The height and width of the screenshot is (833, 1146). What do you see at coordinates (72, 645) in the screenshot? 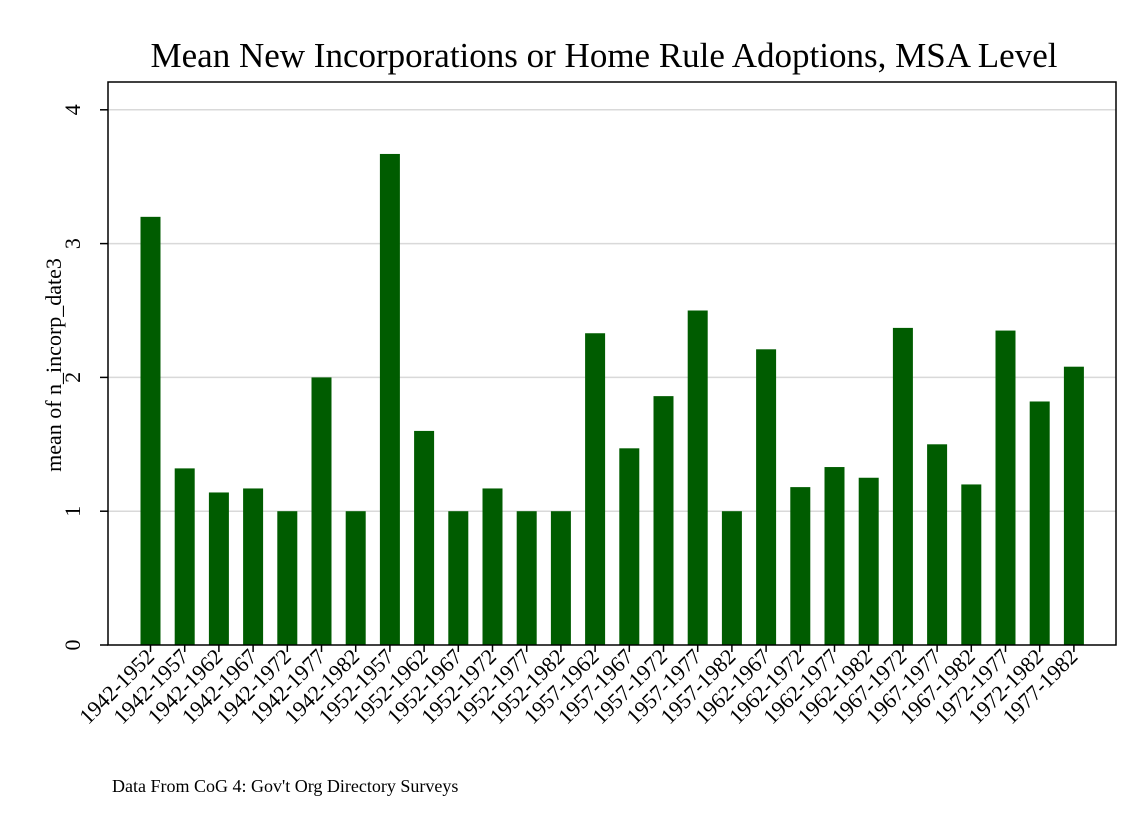
I see `y-tick-label: 0` at bounding box center [72, 645].